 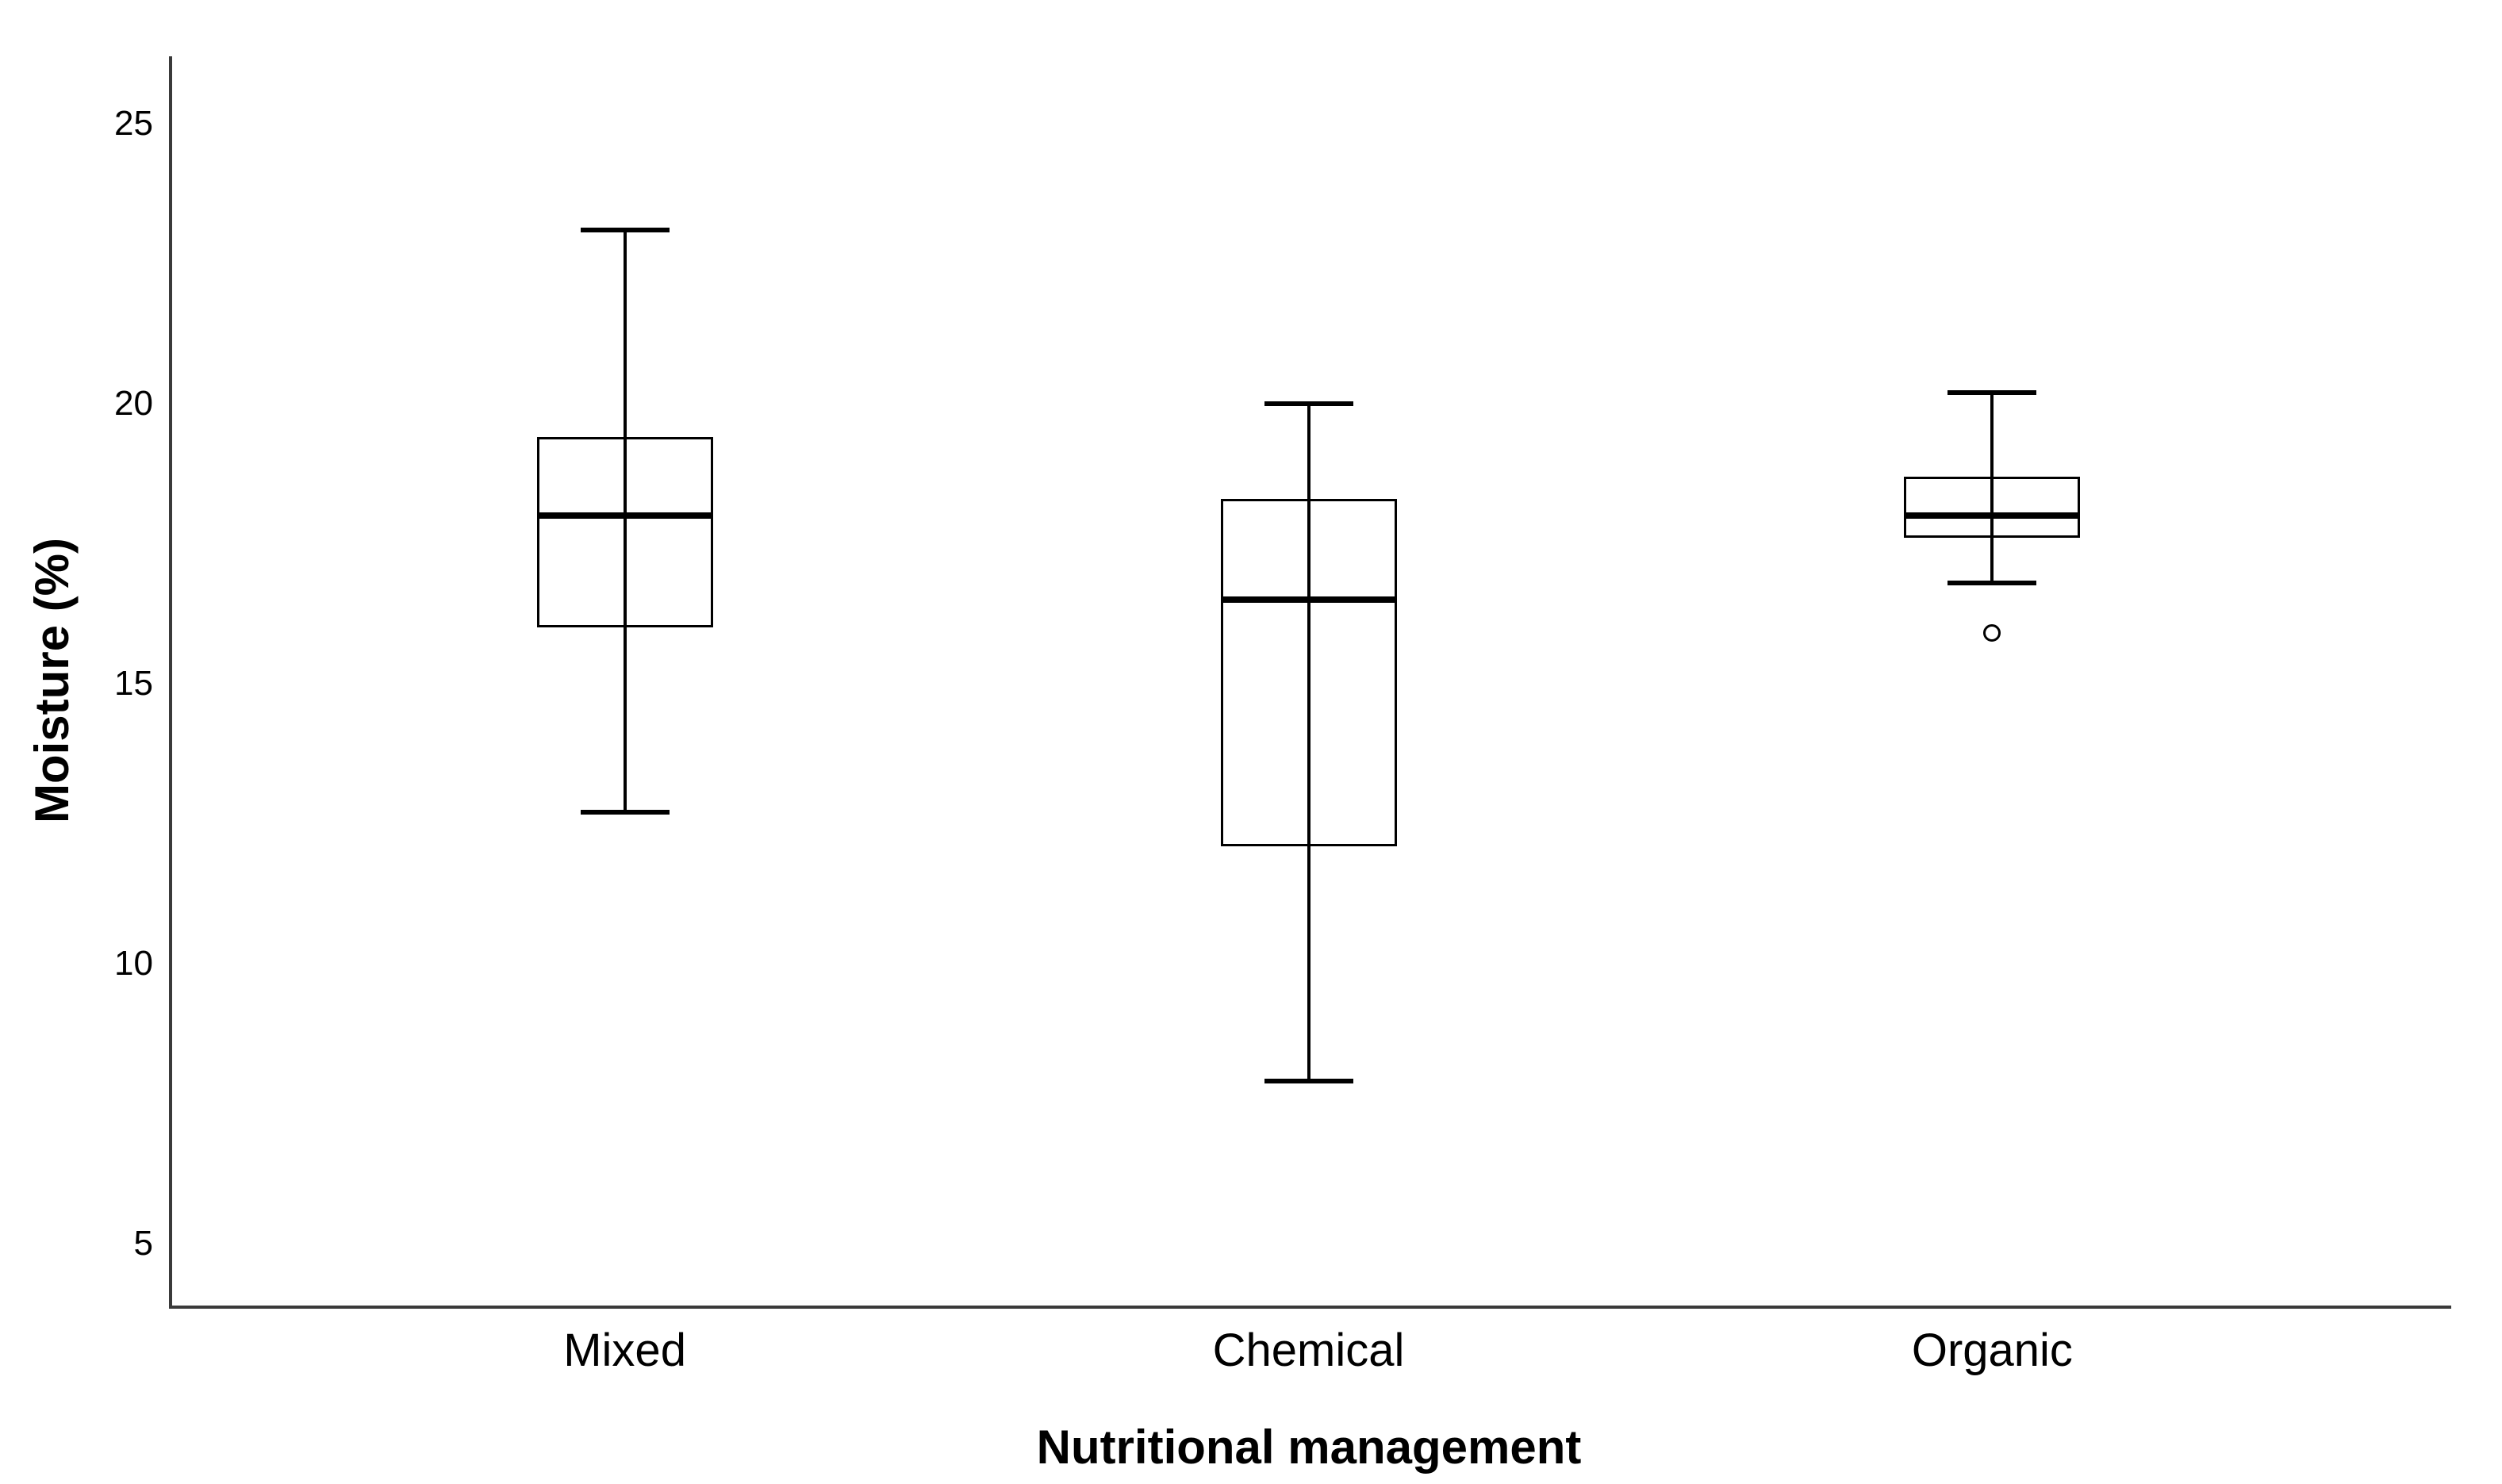 I want to click on box-mixed, so click(x=624, y=532).